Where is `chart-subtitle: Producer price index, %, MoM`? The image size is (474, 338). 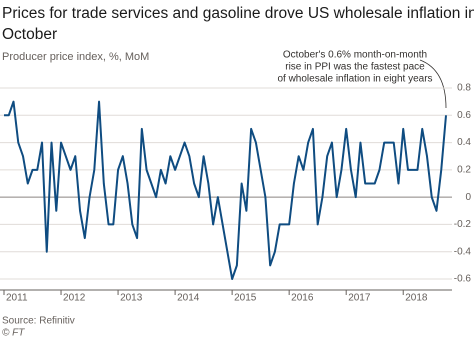 chart-subtitle: Producer price index, %, MoM is located at coordinates (75, 57).